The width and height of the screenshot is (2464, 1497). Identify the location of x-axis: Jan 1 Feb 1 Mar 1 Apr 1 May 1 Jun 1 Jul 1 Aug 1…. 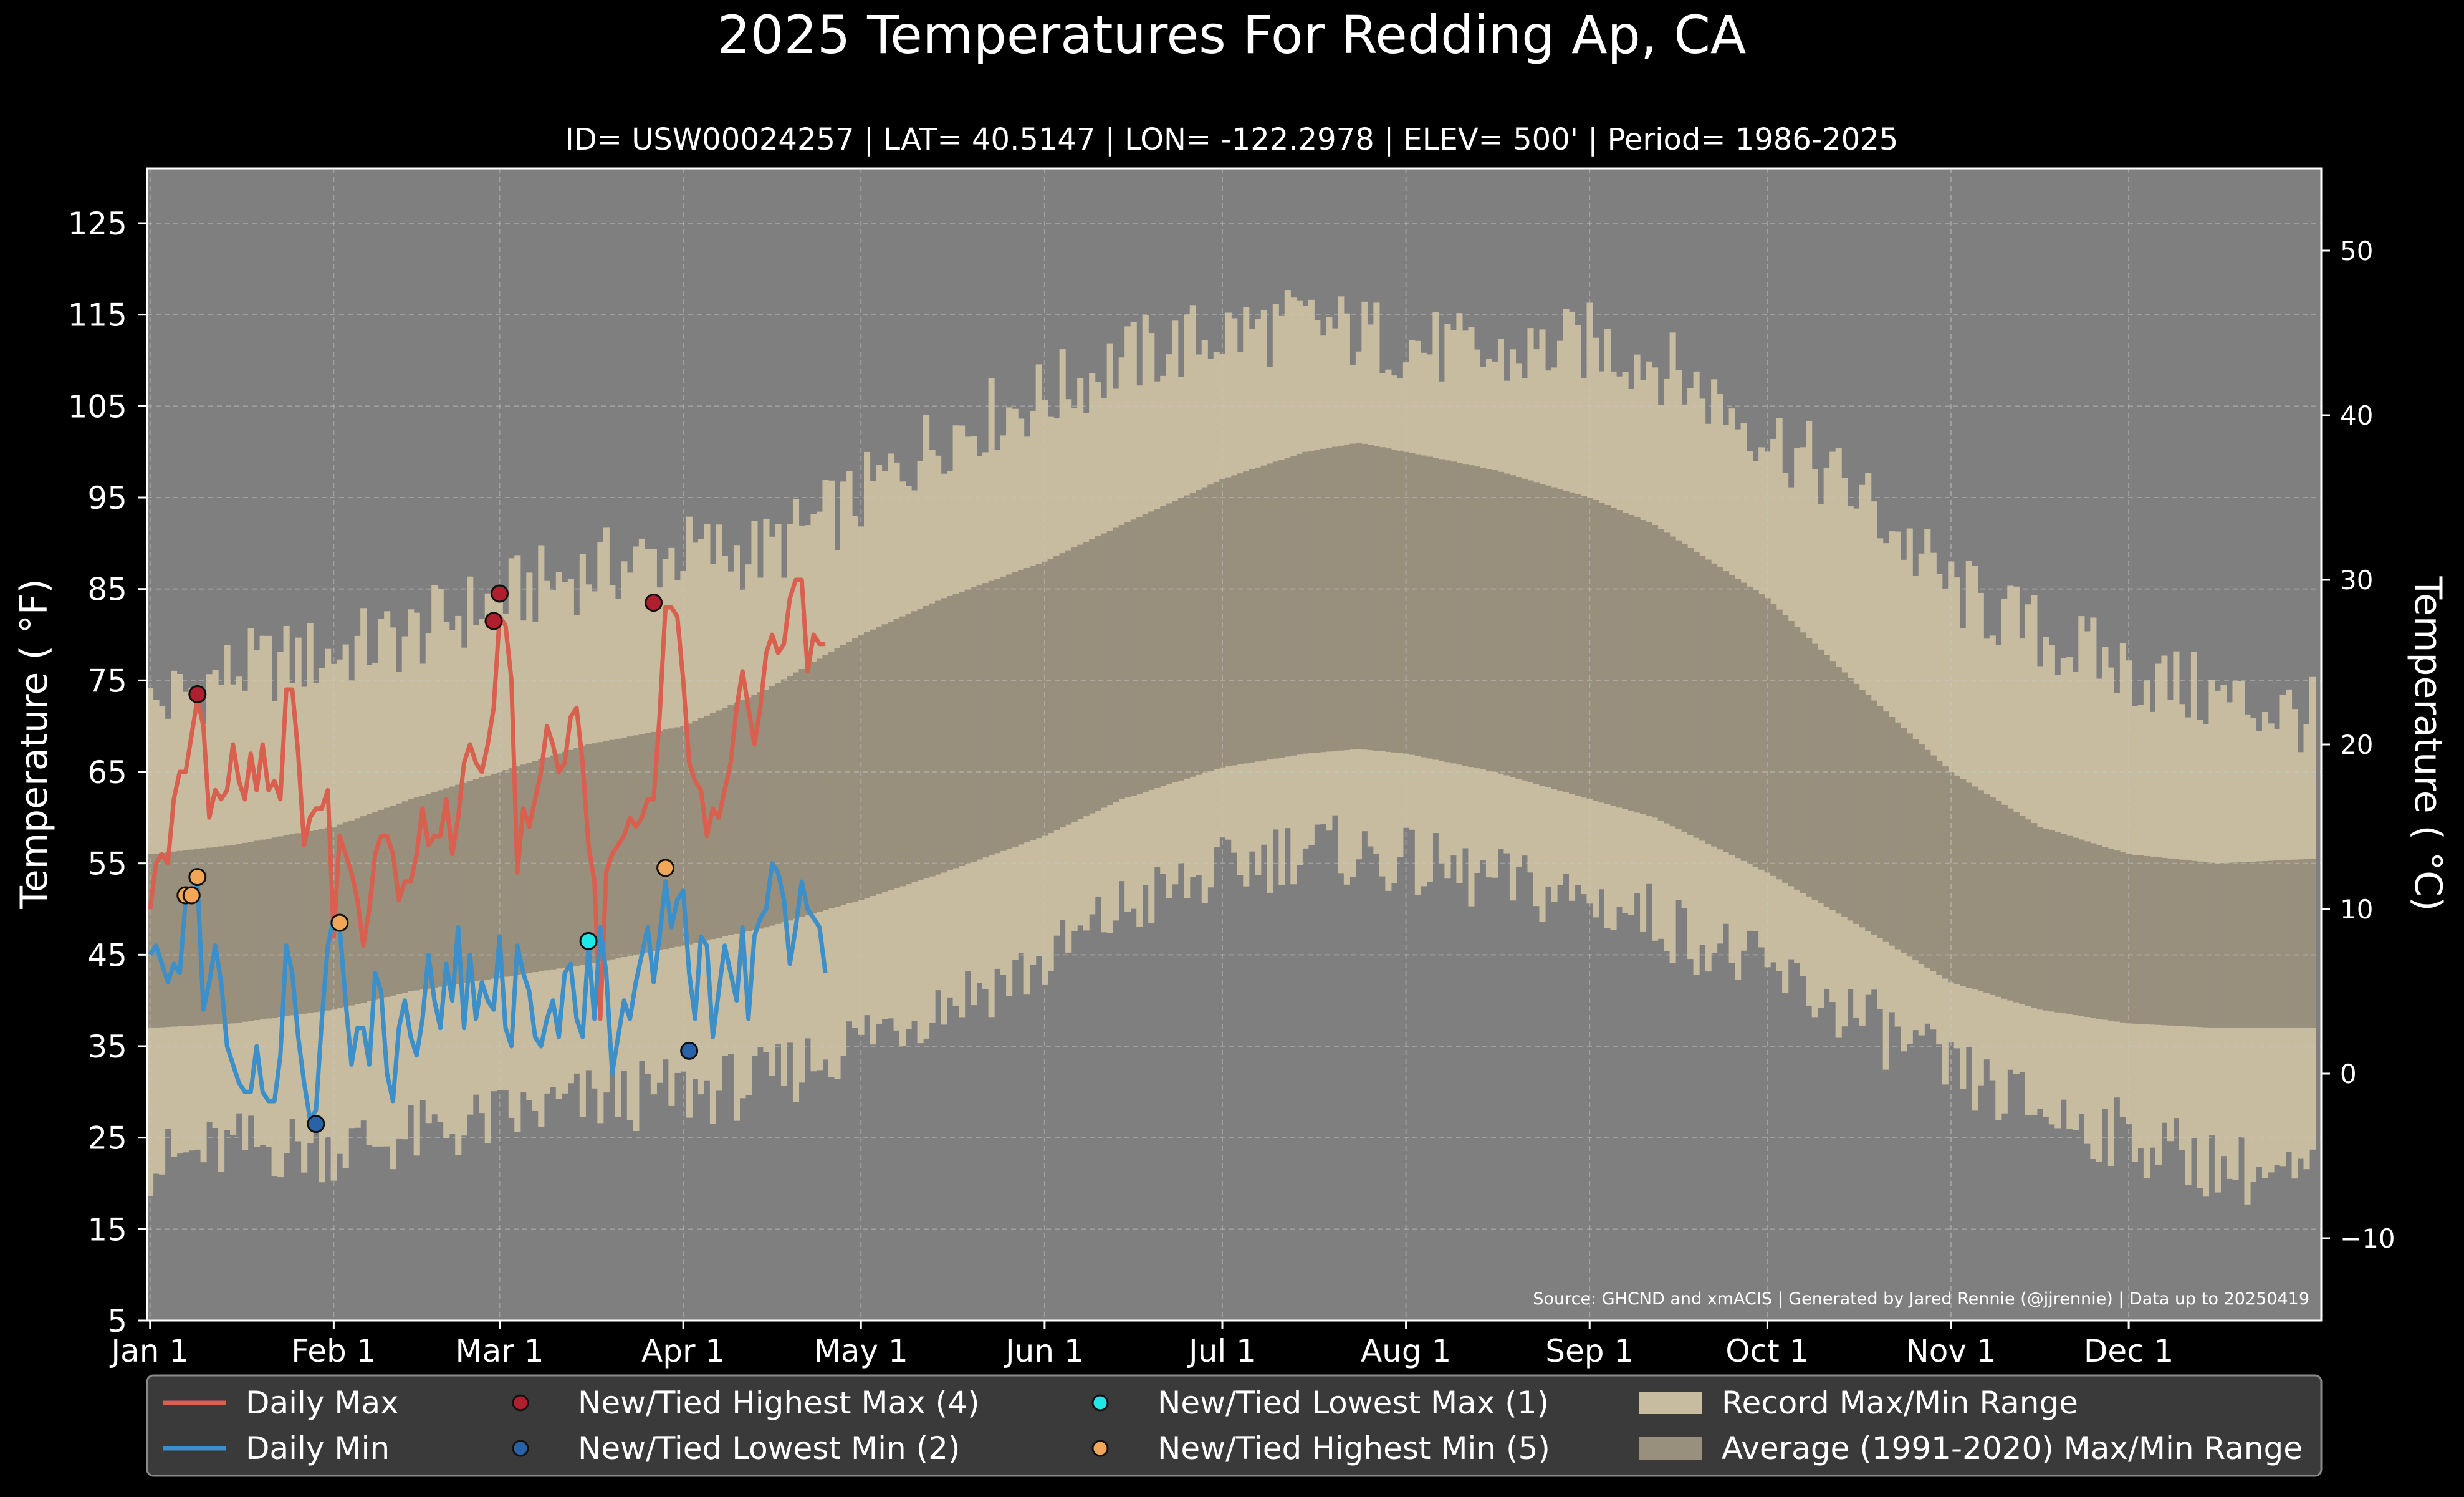
(1141, 1345).